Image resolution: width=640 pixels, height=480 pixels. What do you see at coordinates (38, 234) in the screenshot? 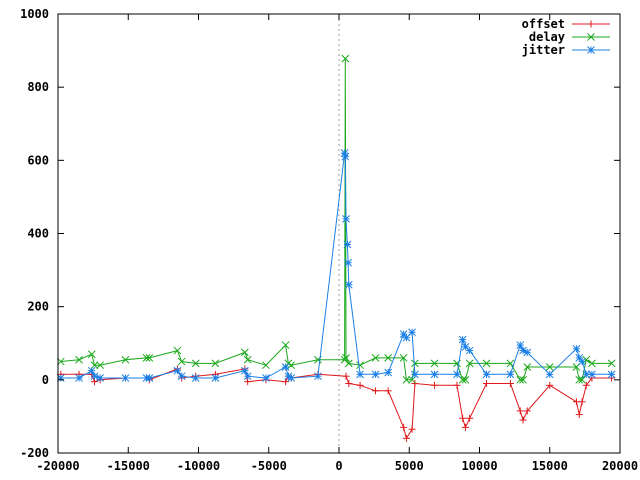
I see `y-tick-label: 400` at bounding box center [38, 234].